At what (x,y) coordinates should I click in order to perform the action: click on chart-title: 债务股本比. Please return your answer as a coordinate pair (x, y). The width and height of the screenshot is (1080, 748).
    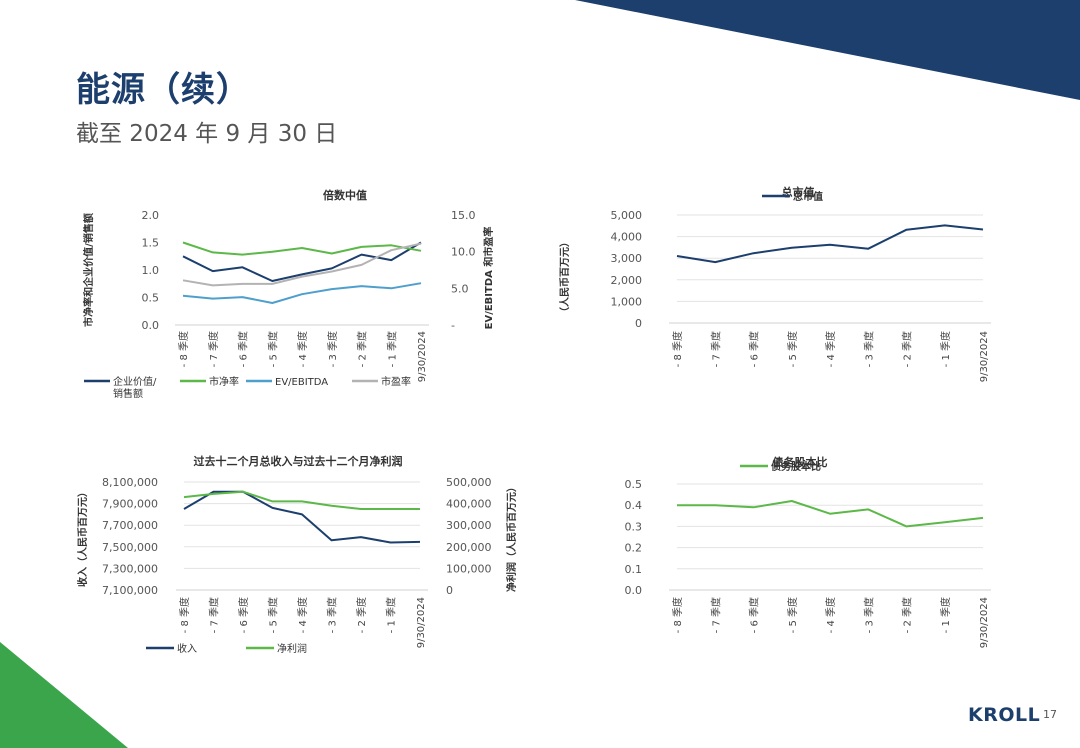
    Looking at the image, I should click on (800, 462).